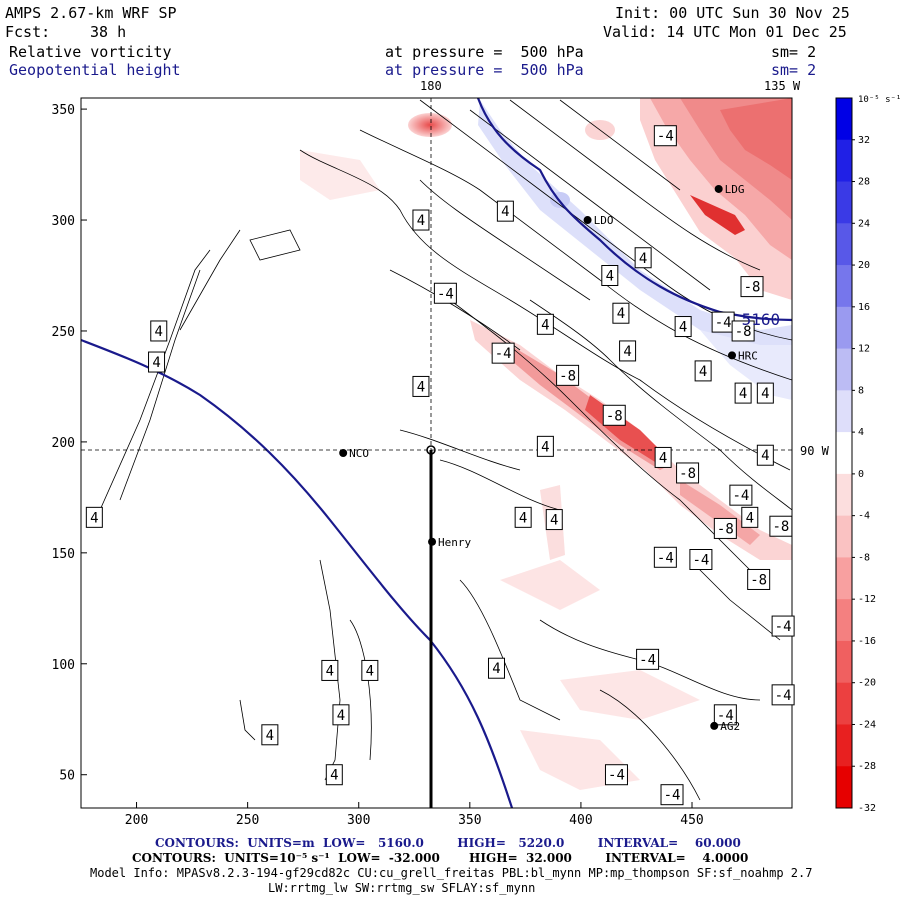  Describe the element at coordinates (861, 474) in the screenshot. I see `colorbar-tick-label: 0` at that location.